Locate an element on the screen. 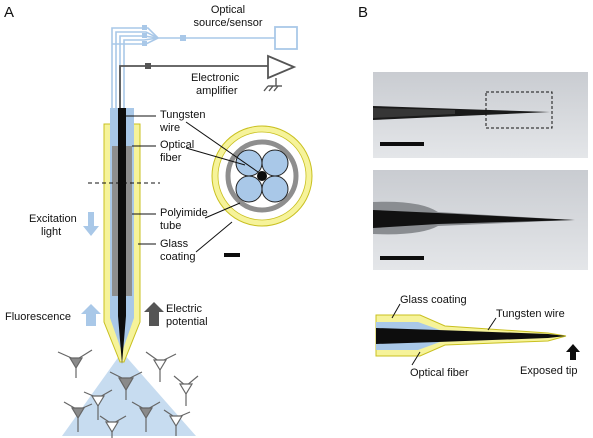 The width and height of the screenshot is (593, 438). fluorescence-arrow is located at coordinates (91, 315).